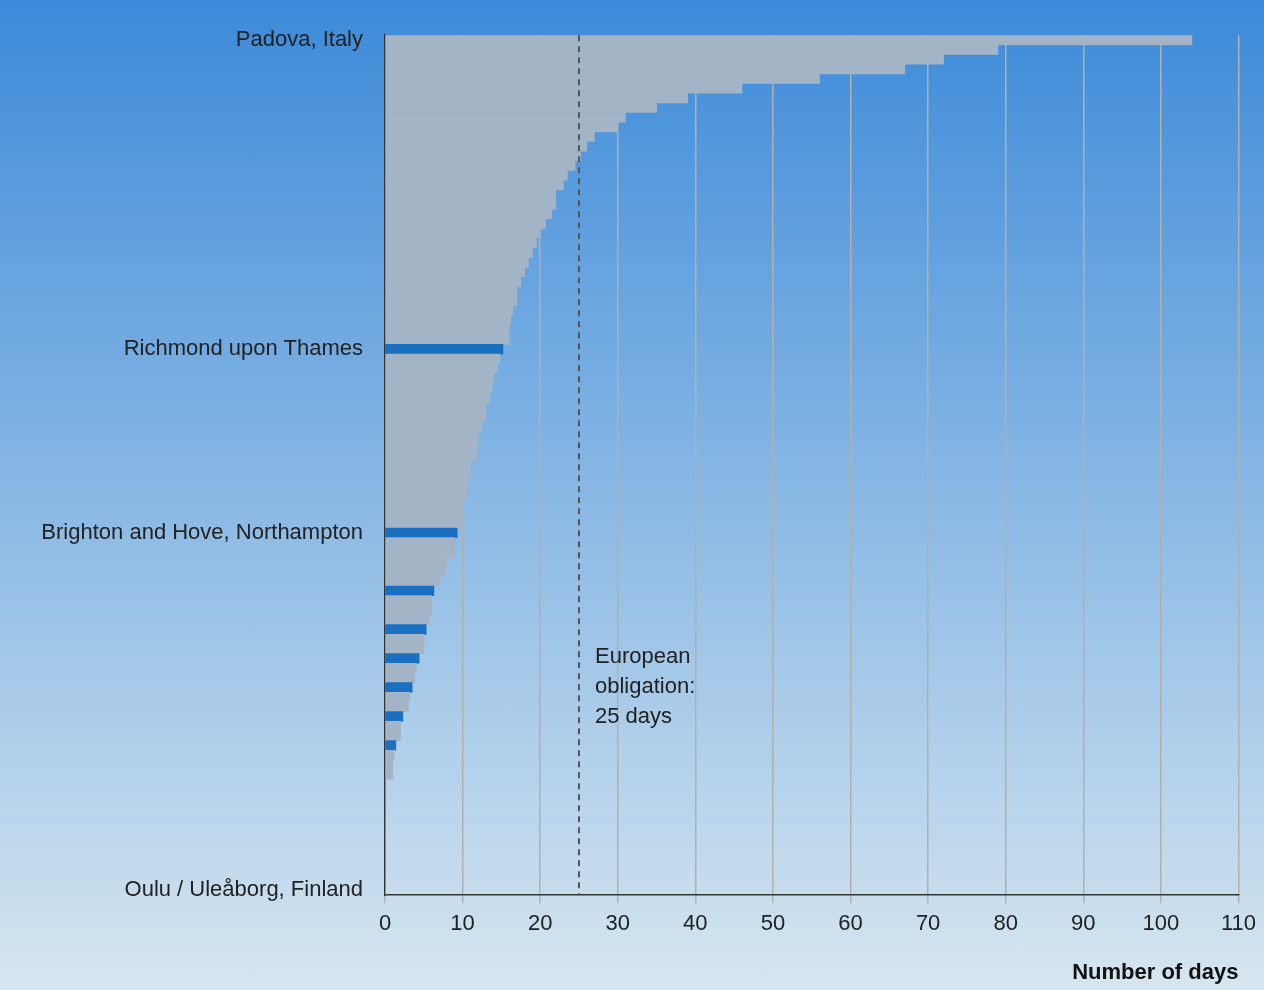 This screenshot has height=990, width=1264. Describe the element at coordinates (695, 923) in the screenshot. I see `x-tick-label: 40` at that location.